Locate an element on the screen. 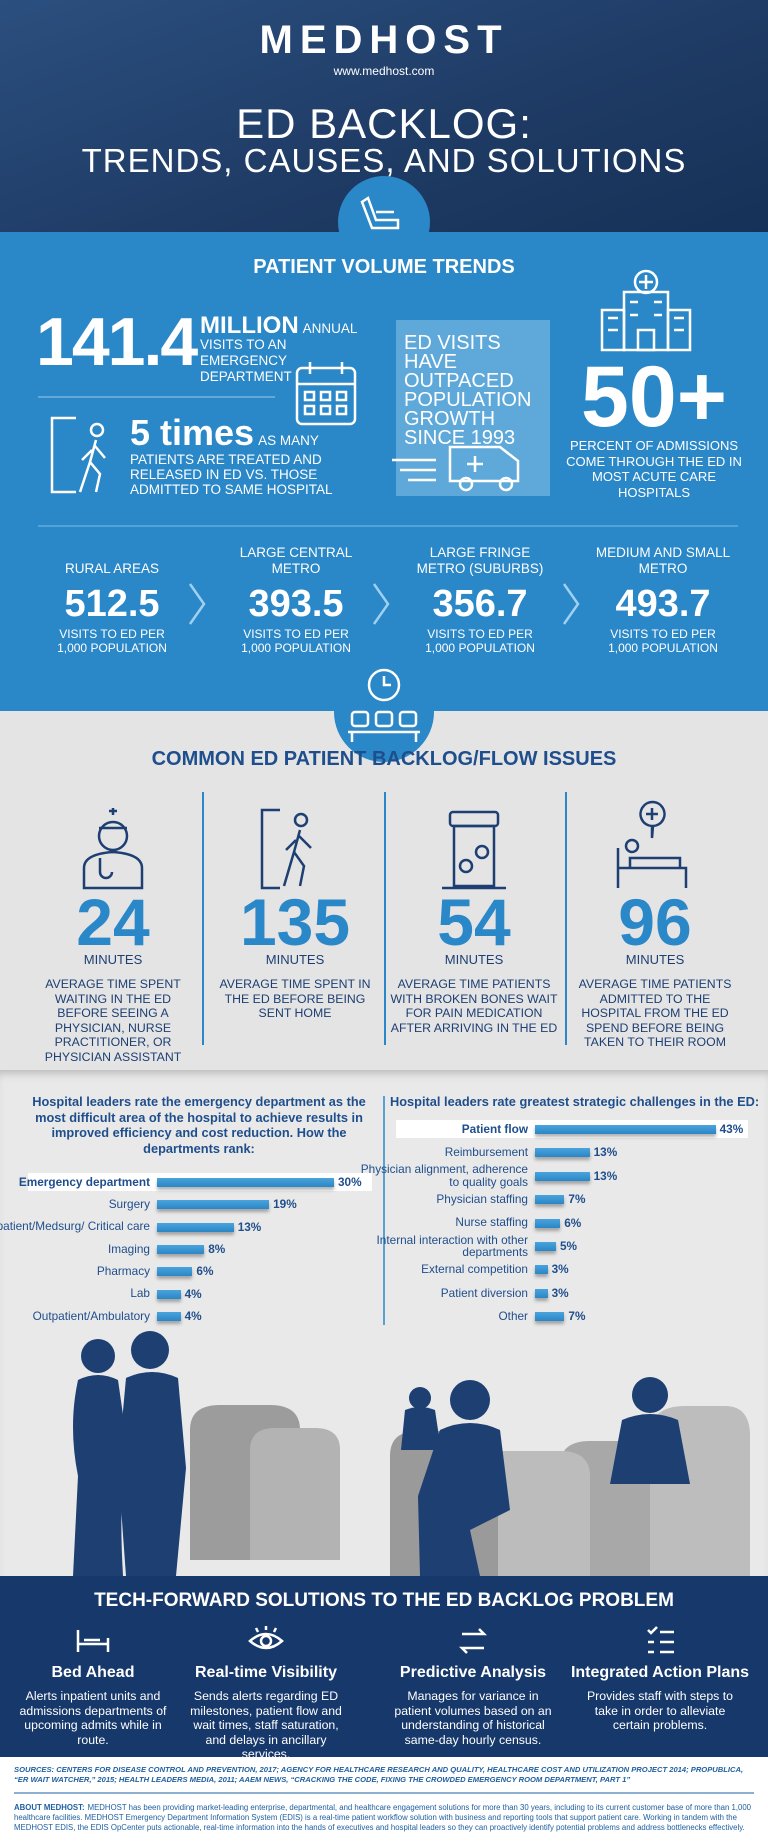 The width and height of the screenshot is (768, 1843). flow-icons is located at coordinates (385, 845).